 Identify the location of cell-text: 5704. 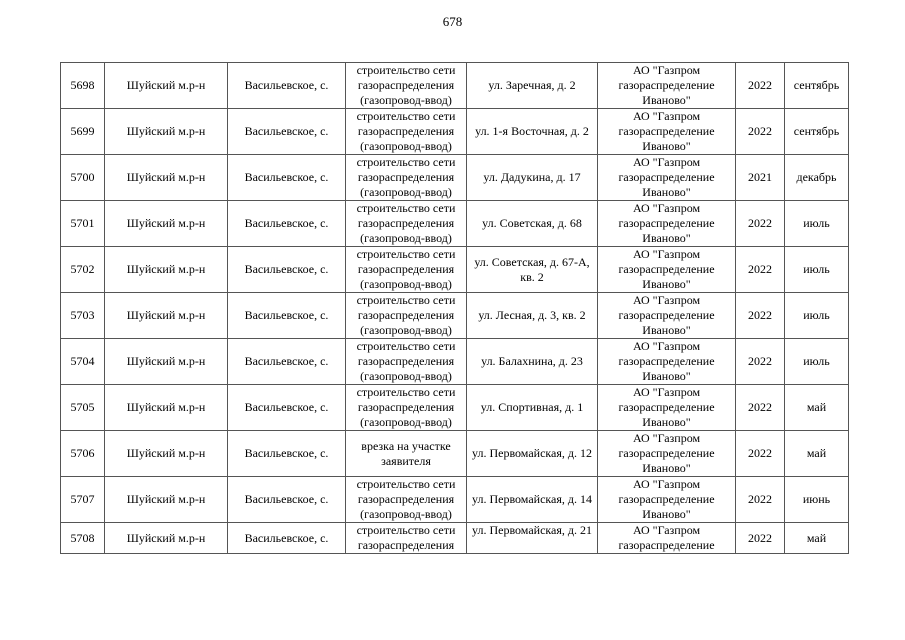
(82, 361).